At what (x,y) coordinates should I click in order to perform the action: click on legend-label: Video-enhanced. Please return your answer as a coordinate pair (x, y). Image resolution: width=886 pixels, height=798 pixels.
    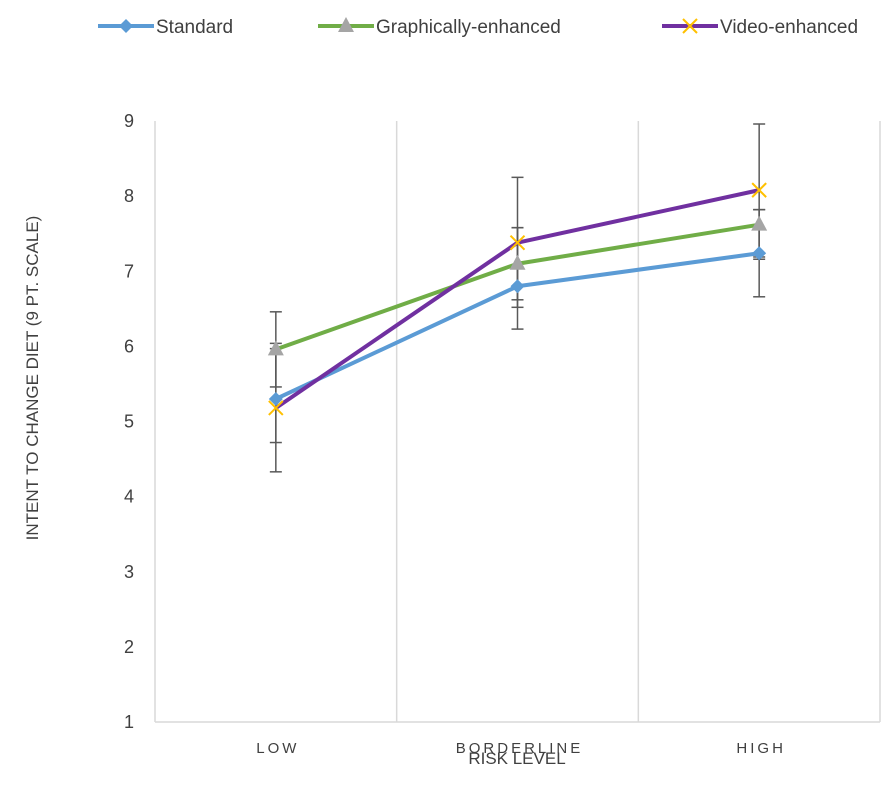
    Looking at the image, I should click on (789, 27).